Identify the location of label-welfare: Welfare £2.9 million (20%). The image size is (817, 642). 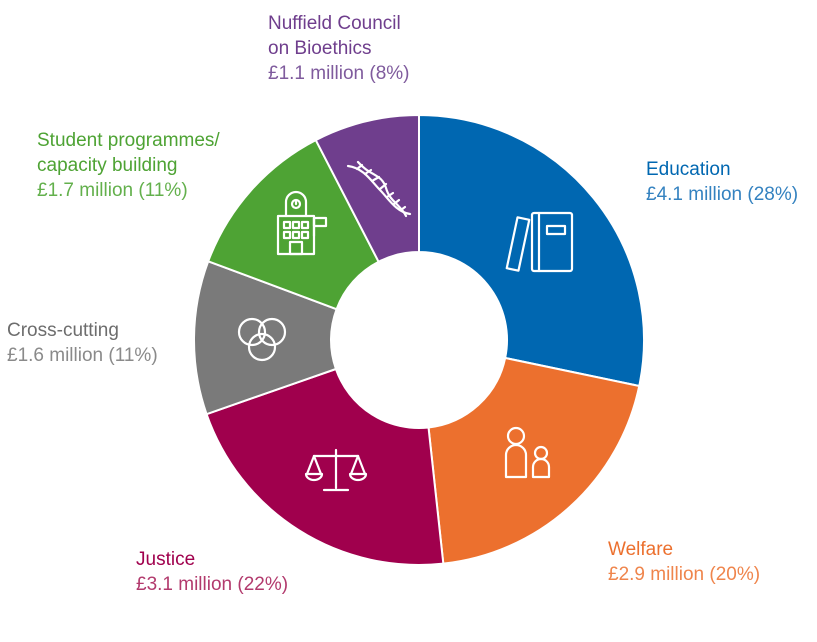
(684, 562).